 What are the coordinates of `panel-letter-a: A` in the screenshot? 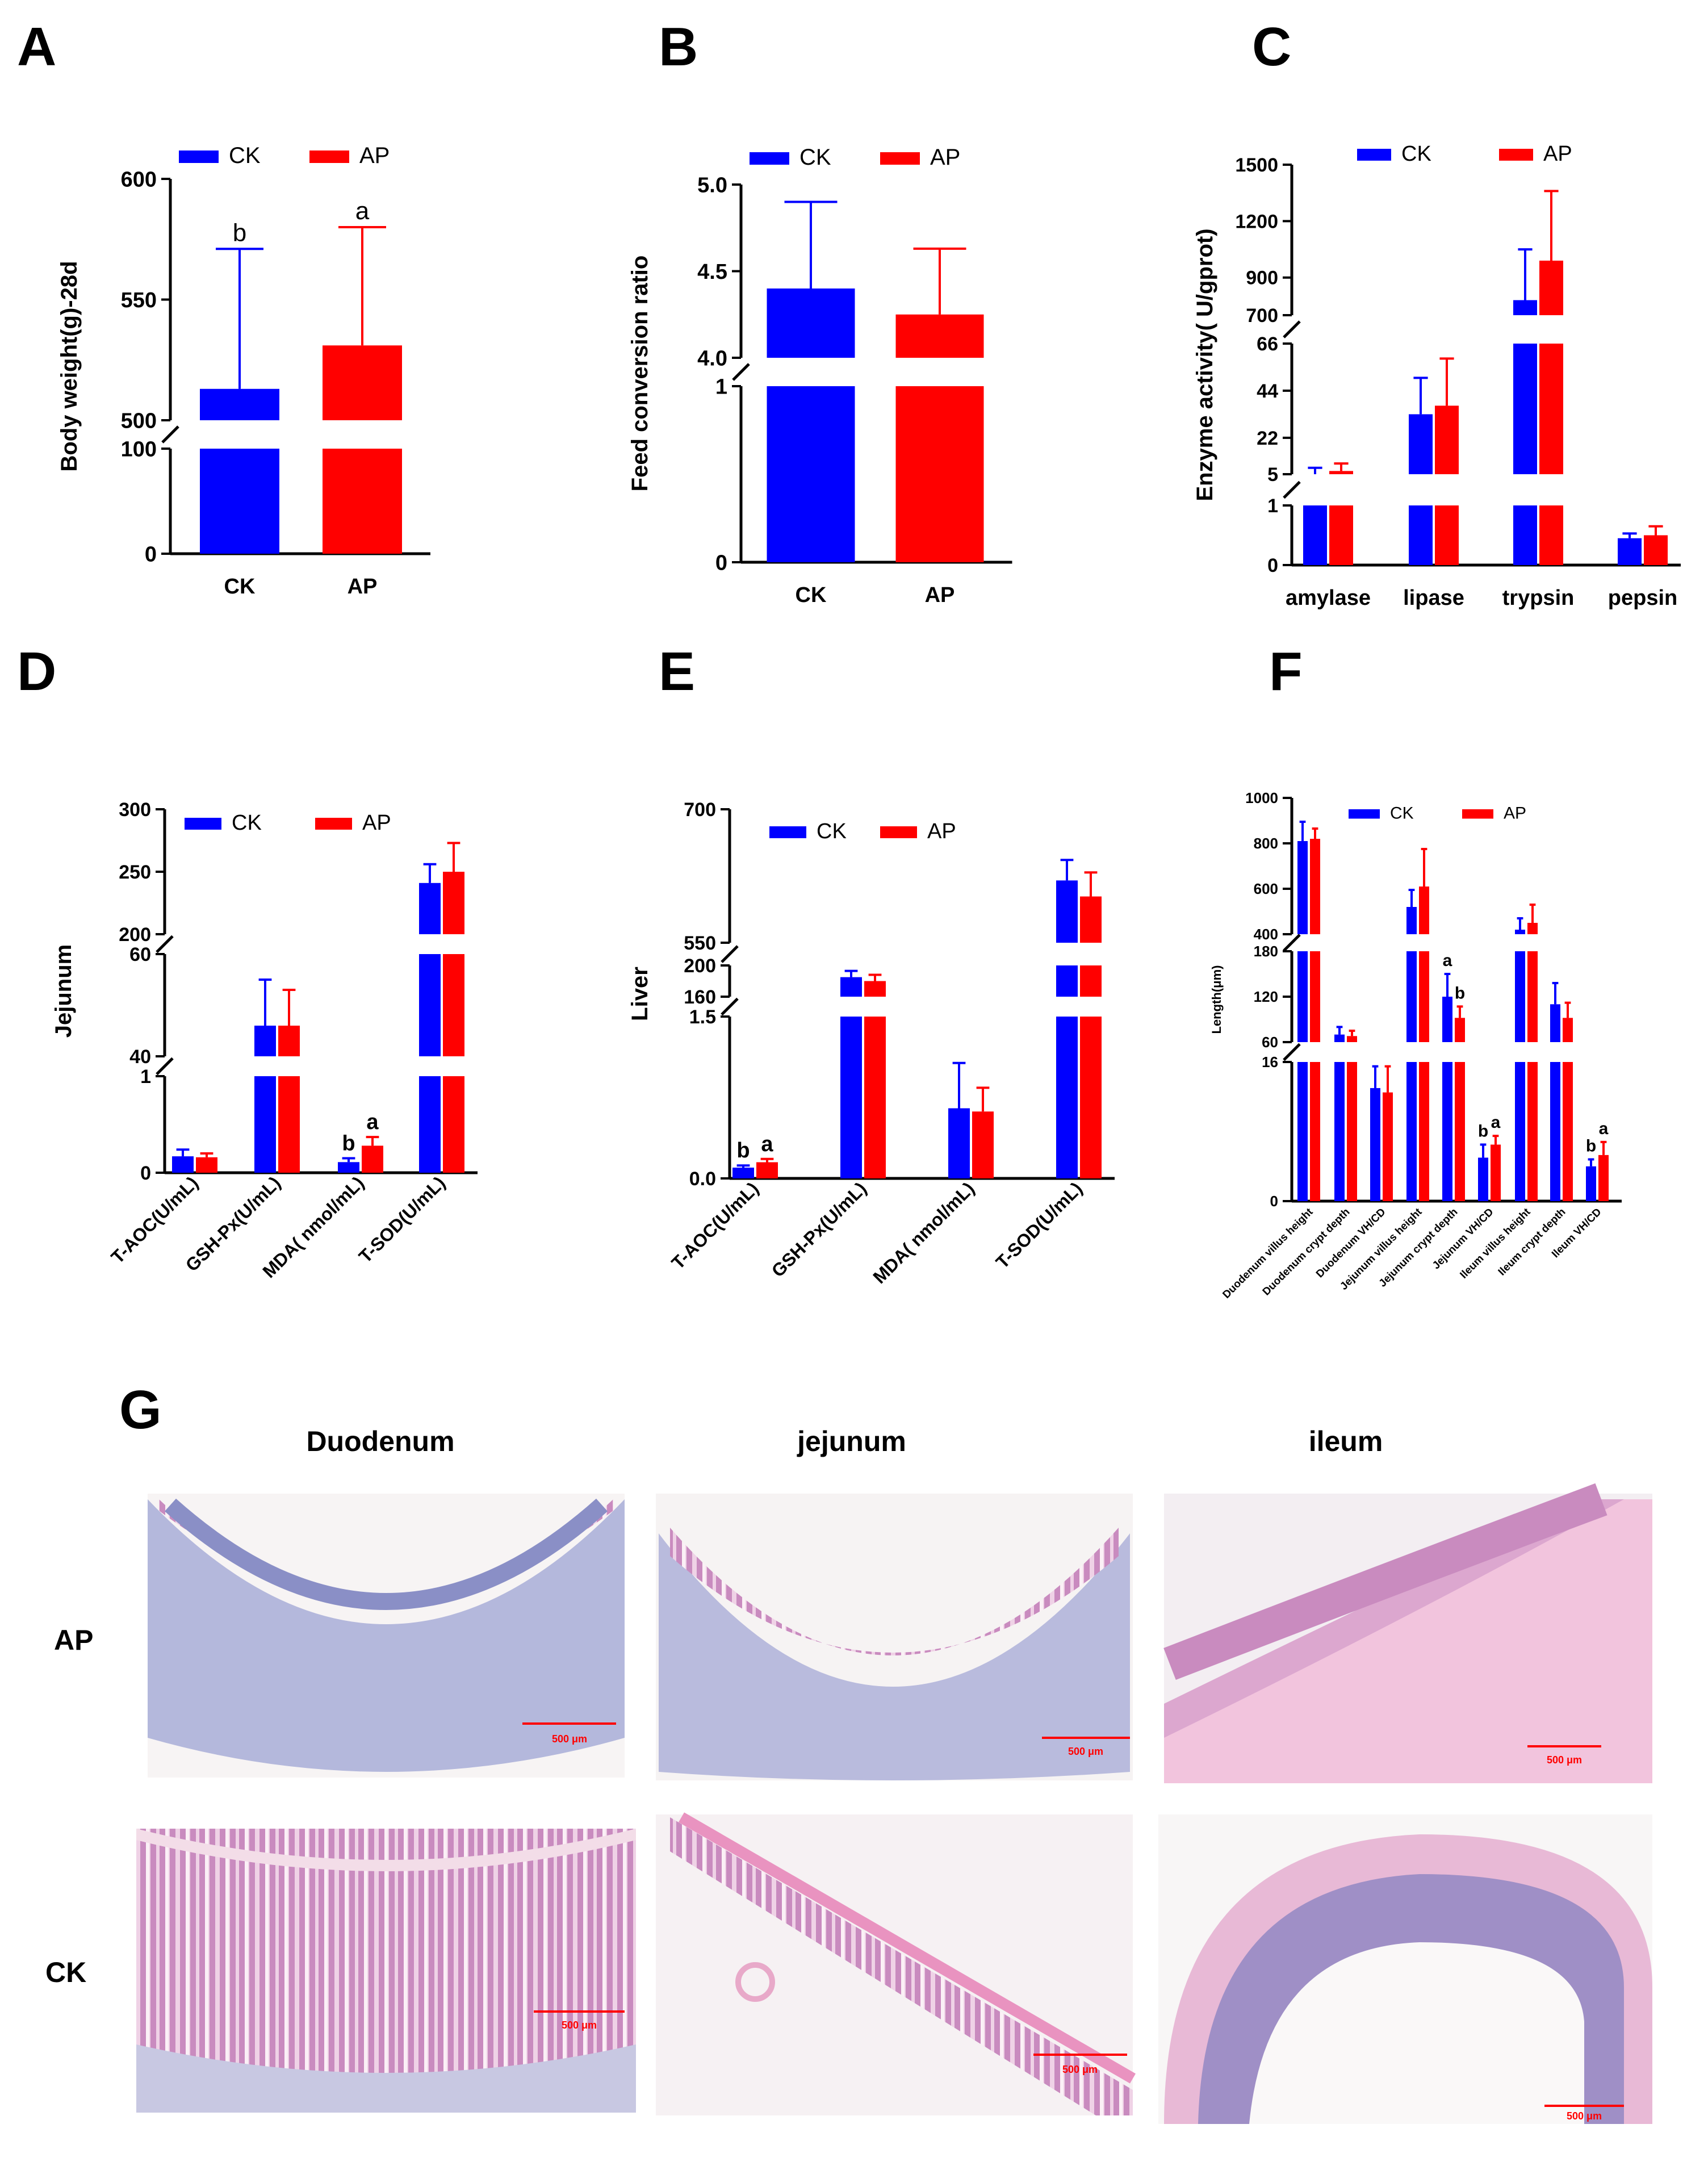 It's located at (36, 46).